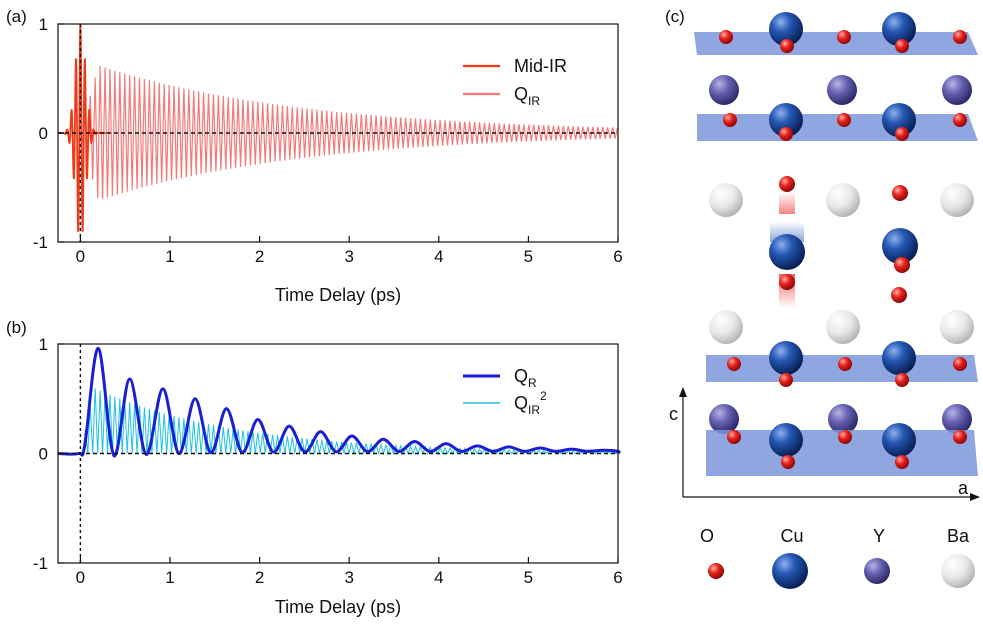  I want to click on chart-b-ytick-label: -1, so click(40, 563).